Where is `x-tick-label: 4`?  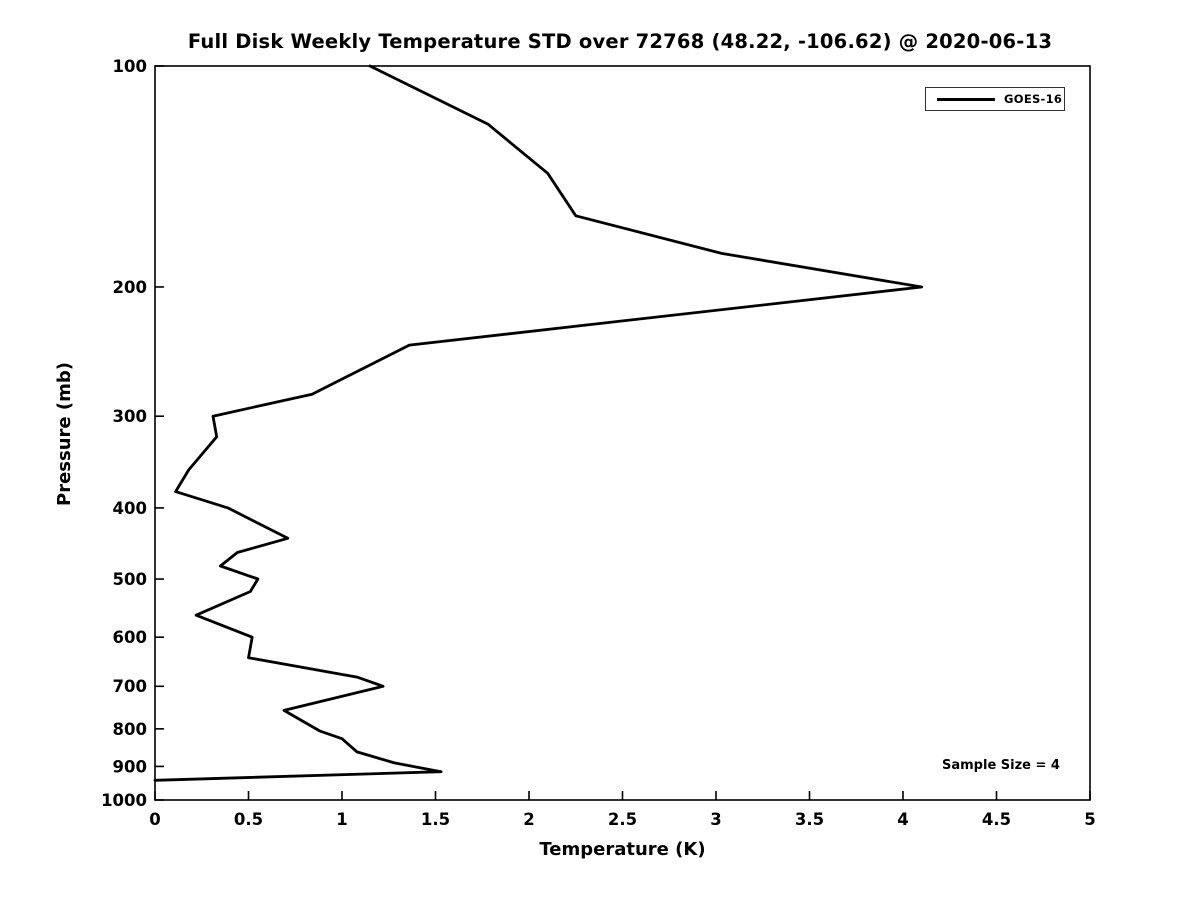 x-tick-label: 4 is located at coordinates (902, 819).